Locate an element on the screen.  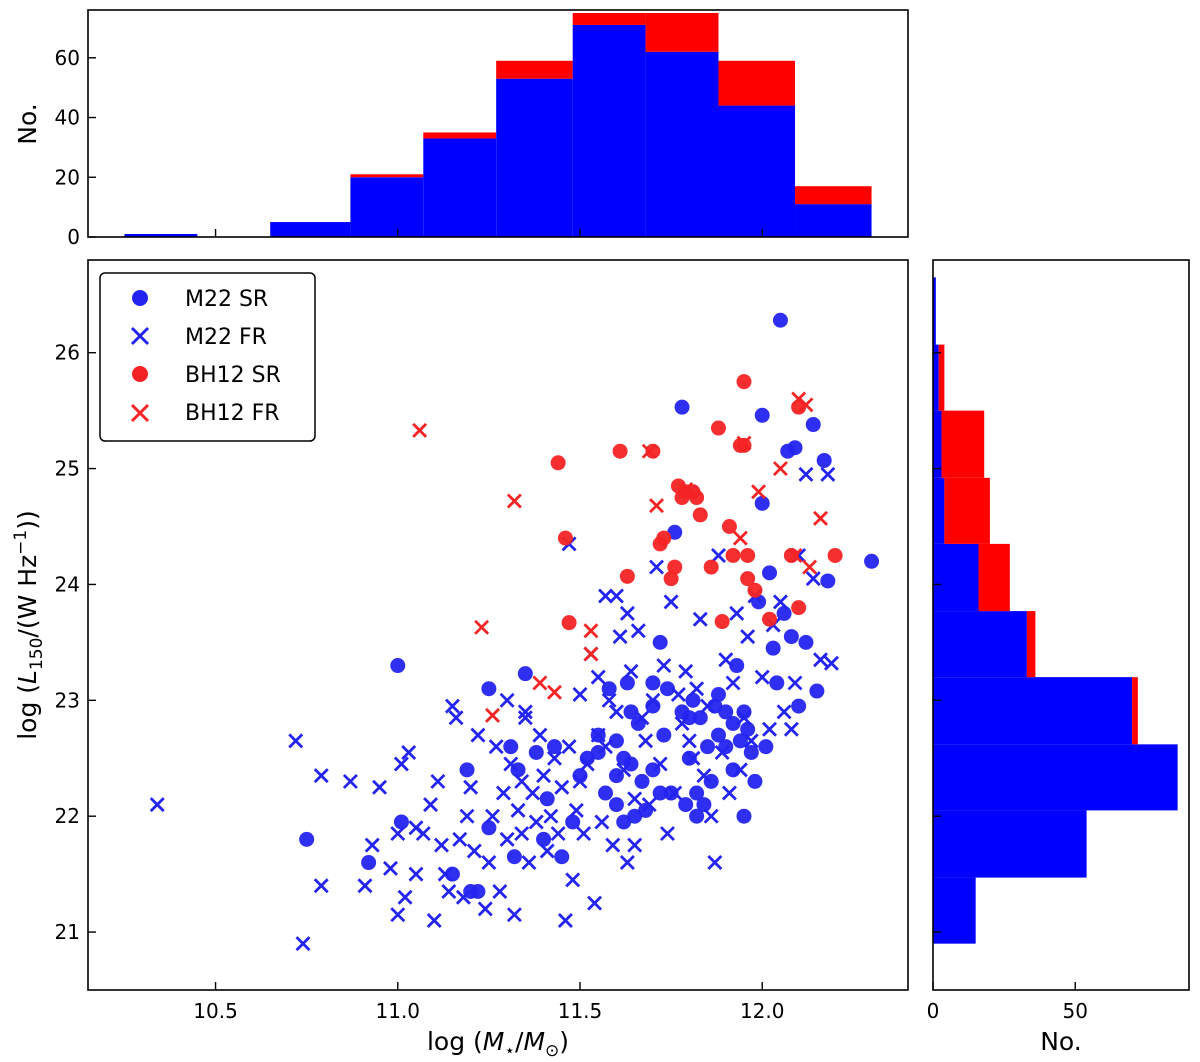
legend-entry-m22-fr: M22 FR is located at coordinates (198, 337).